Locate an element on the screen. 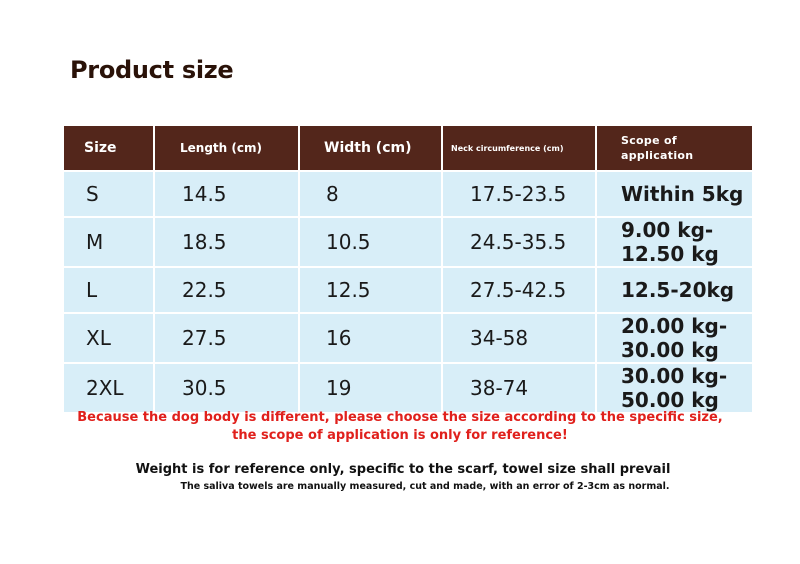 Image resolution: width=800 pixels, height=564 pixels. header-scope: Scope of application is located at coordinates (674, 148).